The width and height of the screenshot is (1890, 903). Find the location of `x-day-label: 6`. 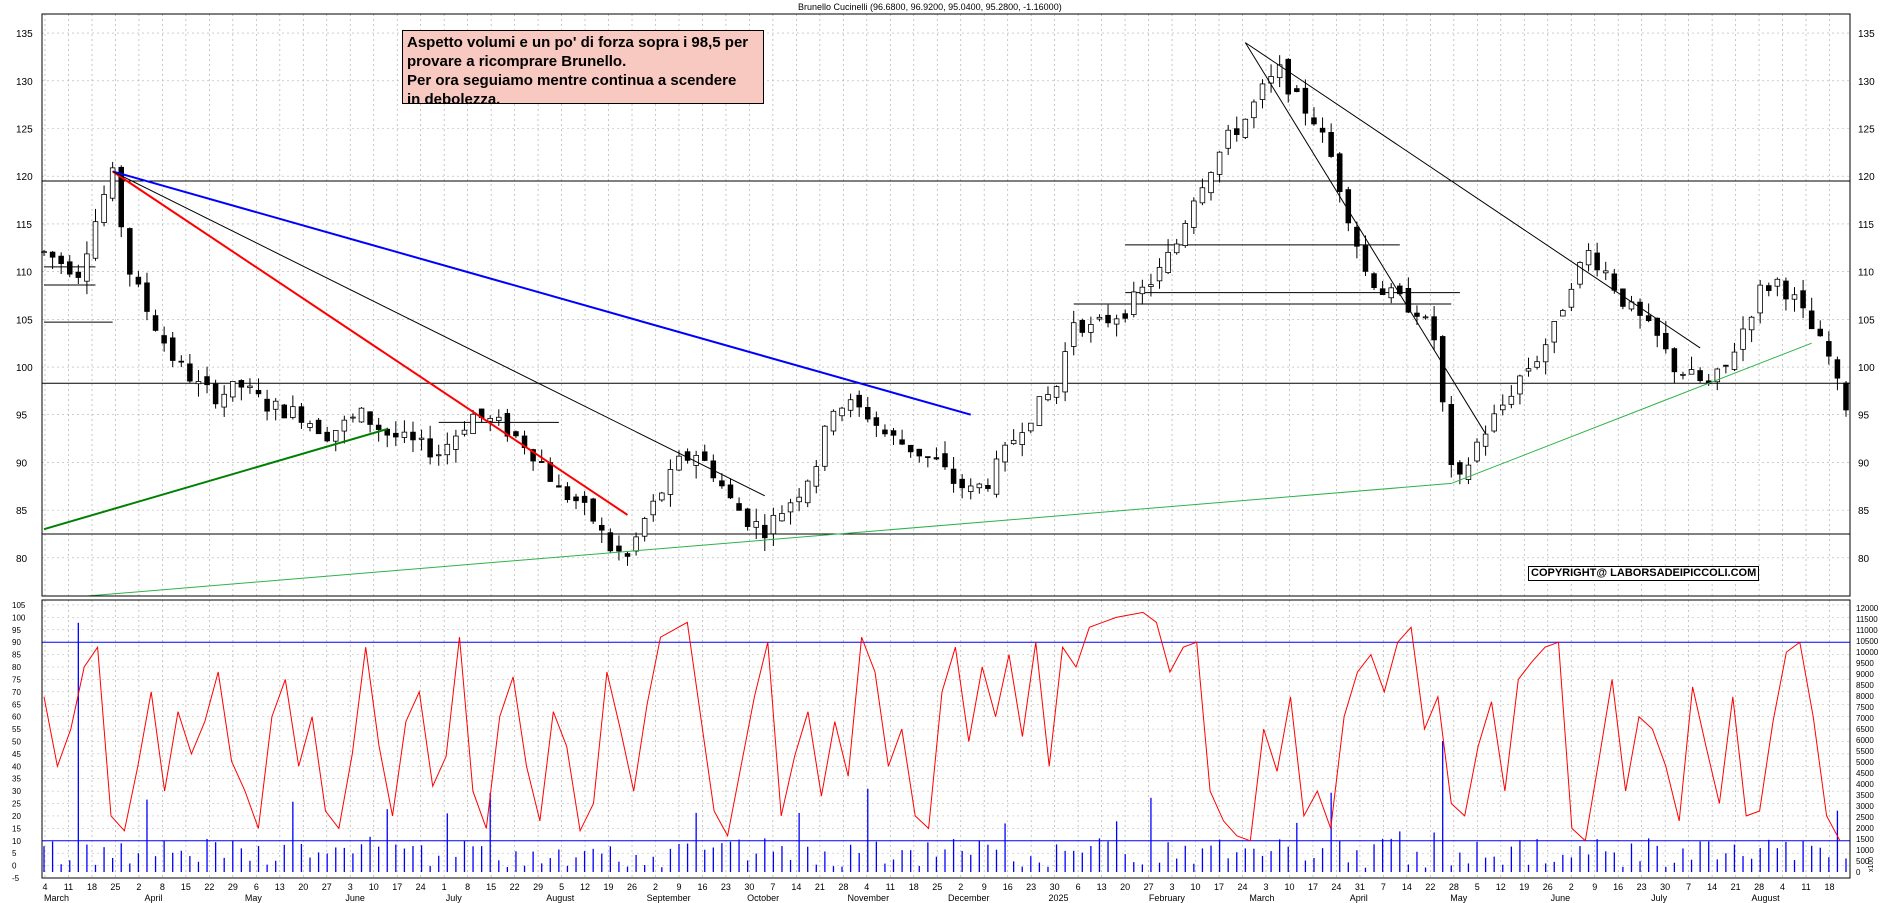

x-day-label: 6 is located at coordinates (256, 887).